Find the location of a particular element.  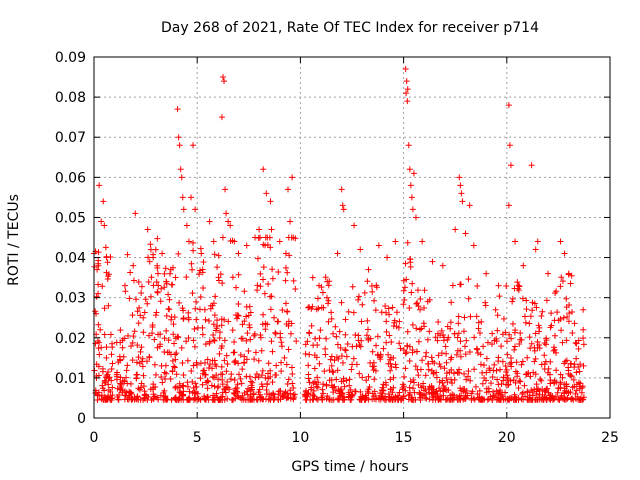

x-tick-label: 25 is located at coordinates (610, 438).